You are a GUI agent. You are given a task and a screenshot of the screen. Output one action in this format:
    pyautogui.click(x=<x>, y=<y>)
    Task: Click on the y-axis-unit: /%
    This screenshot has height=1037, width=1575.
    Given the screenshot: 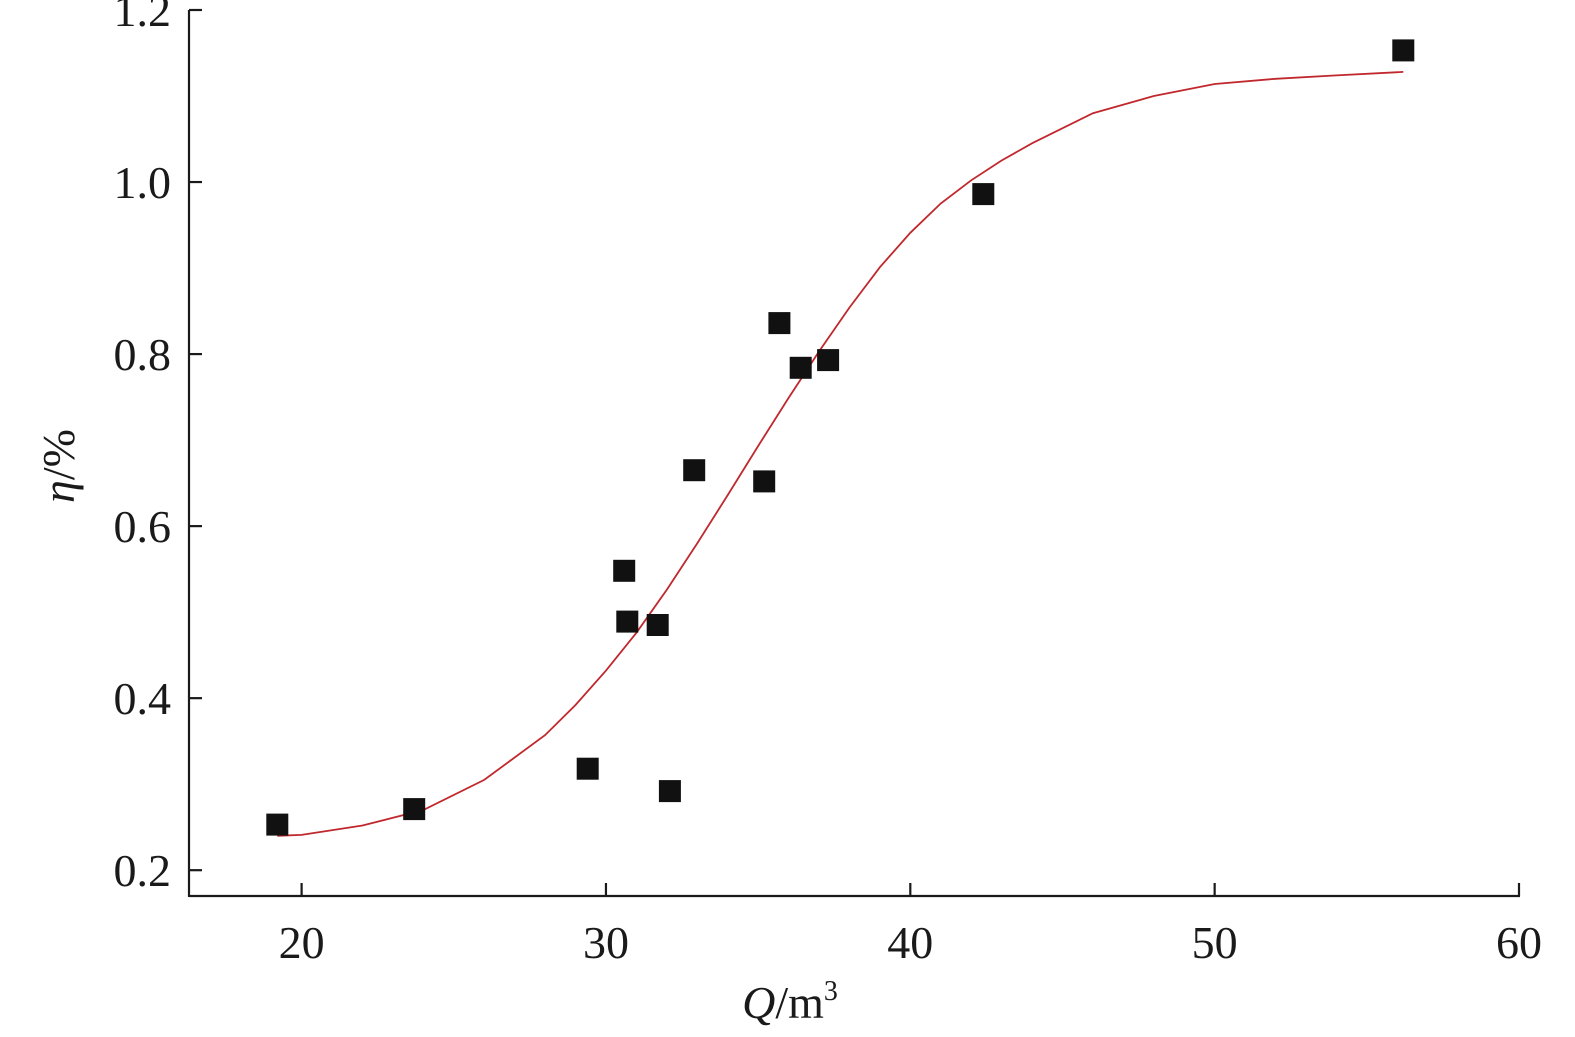 What is the action you would take?
    pyautogui.click(x=58, y=454)
    